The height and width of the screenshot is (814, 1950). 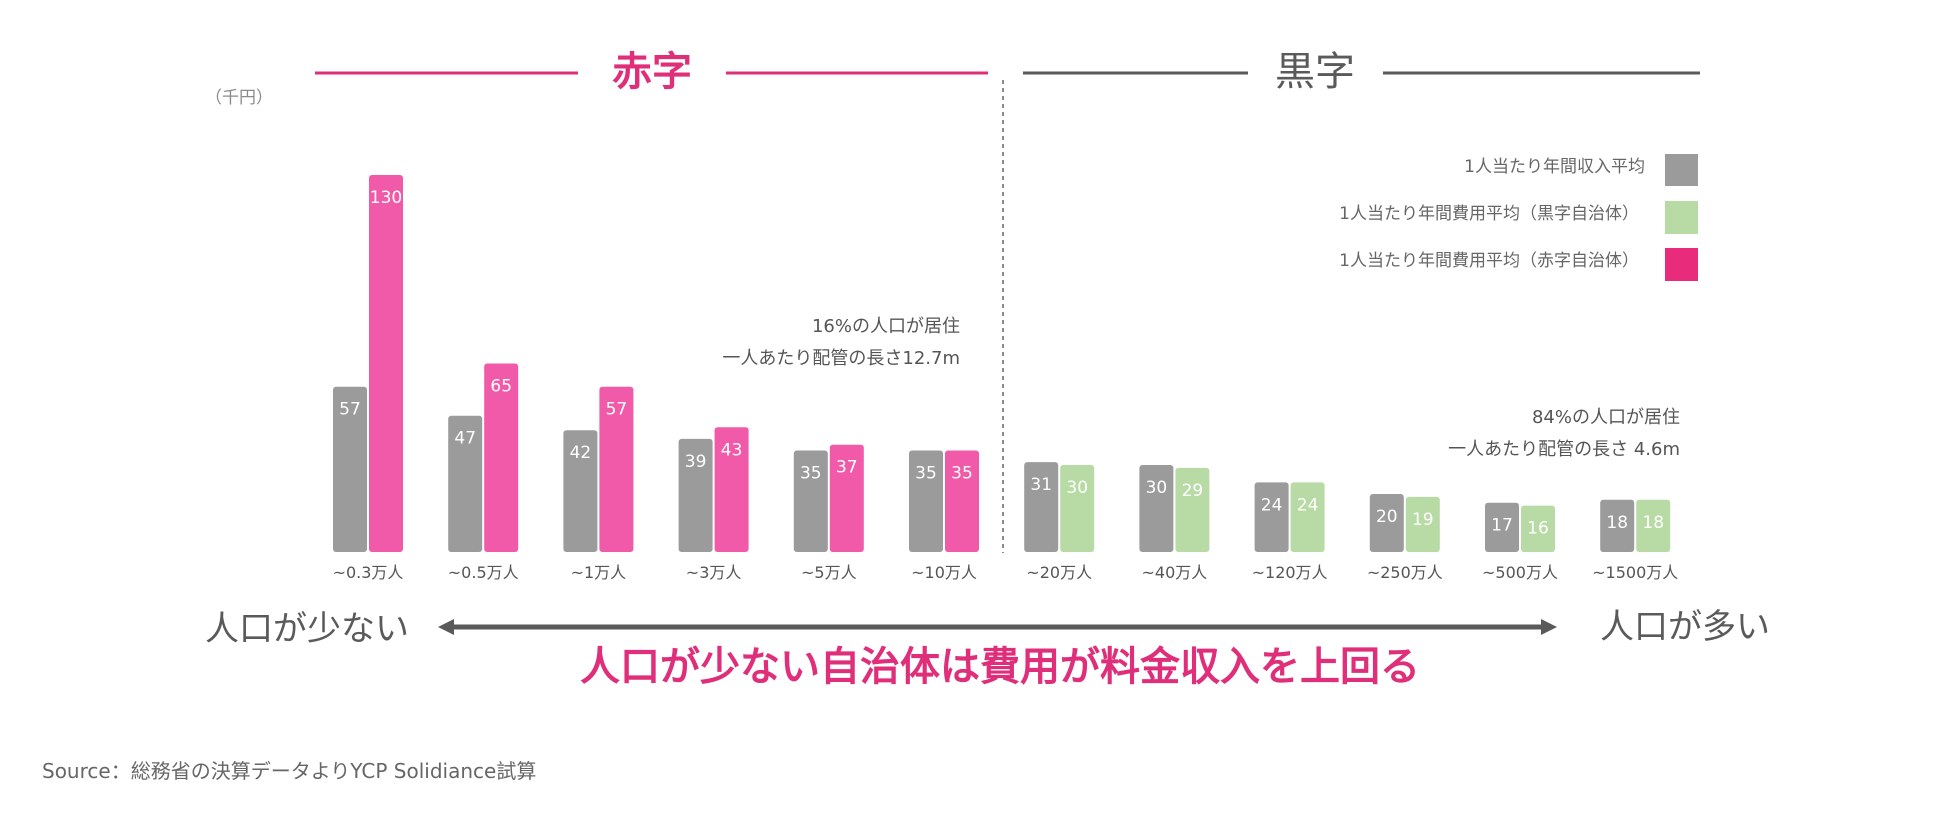 I want to click on category-label-1: ~0.3万人, so click(x=368, y=572).